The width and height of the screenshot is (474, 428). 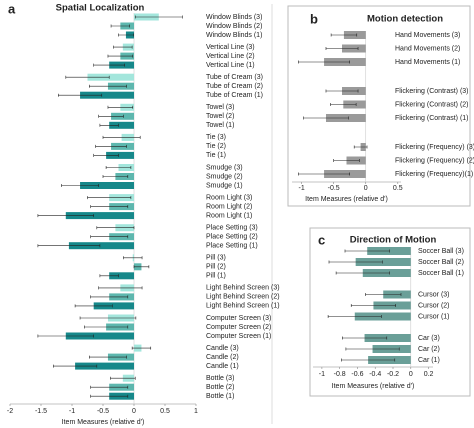 I want to click on category-label: Flickering (Frequency) (3), so click(x=434, y=147).